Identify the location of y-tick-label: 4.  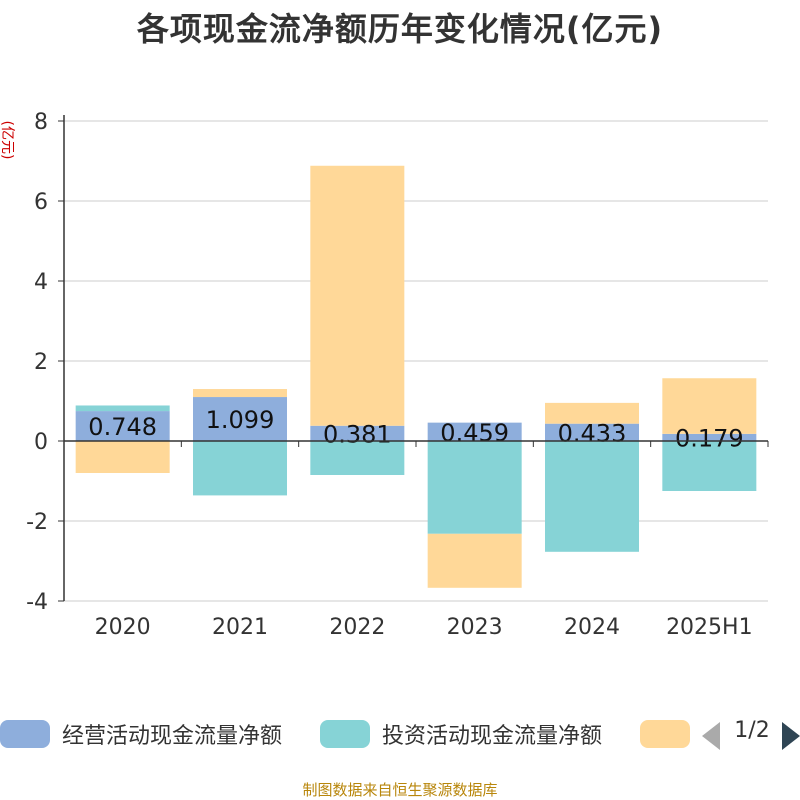
(41, 282).